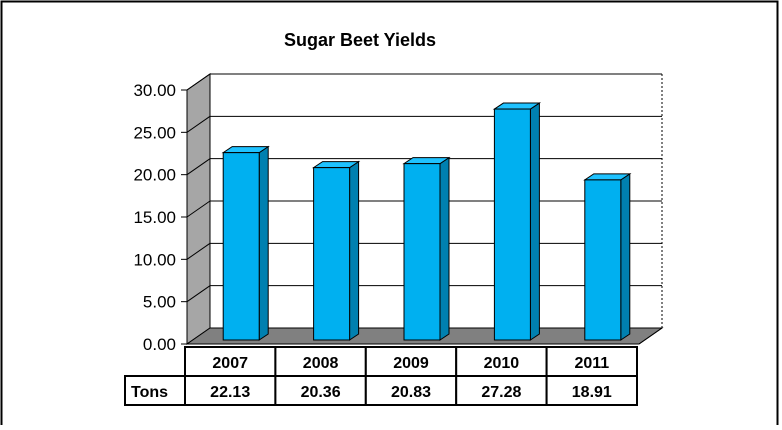  Describe the element at coordinates (154, 217) in the screenshot. I see `y-tick-label: 15.00` at that location.